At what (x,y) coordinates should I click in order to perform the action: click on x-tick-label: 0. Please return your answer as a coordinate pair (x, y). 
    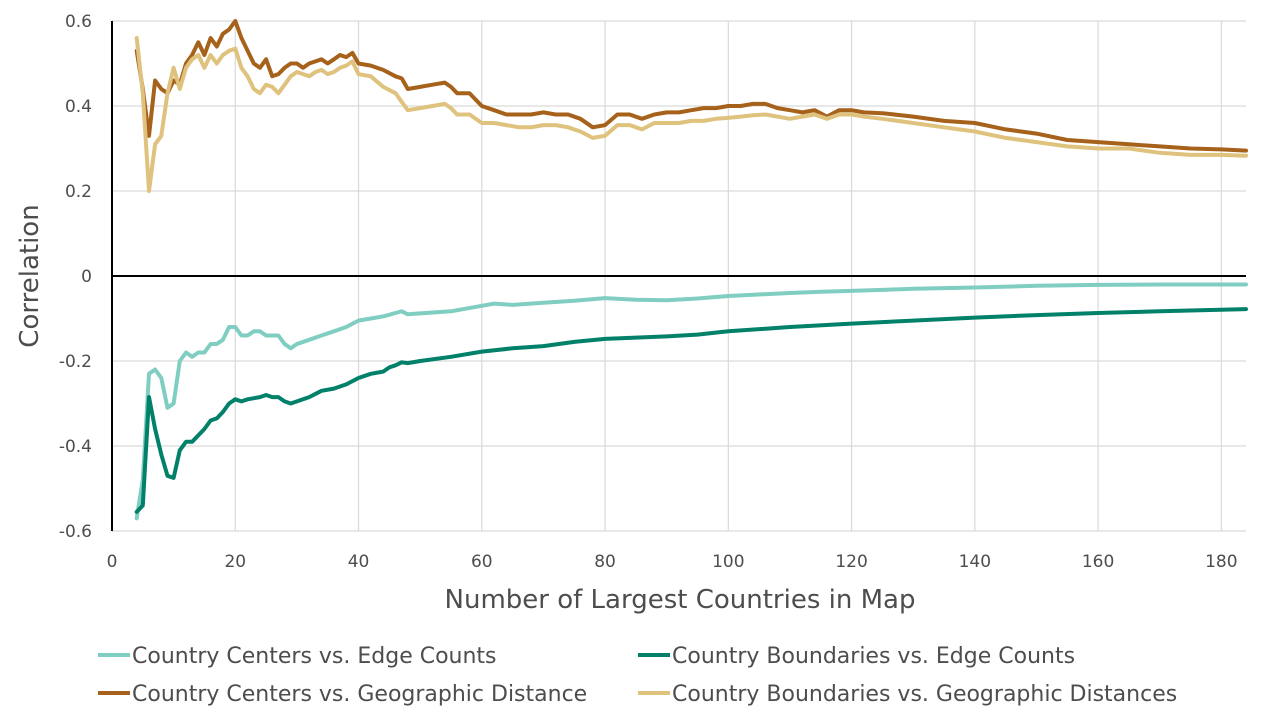
    Looking at the image, I should click on (112, 562).